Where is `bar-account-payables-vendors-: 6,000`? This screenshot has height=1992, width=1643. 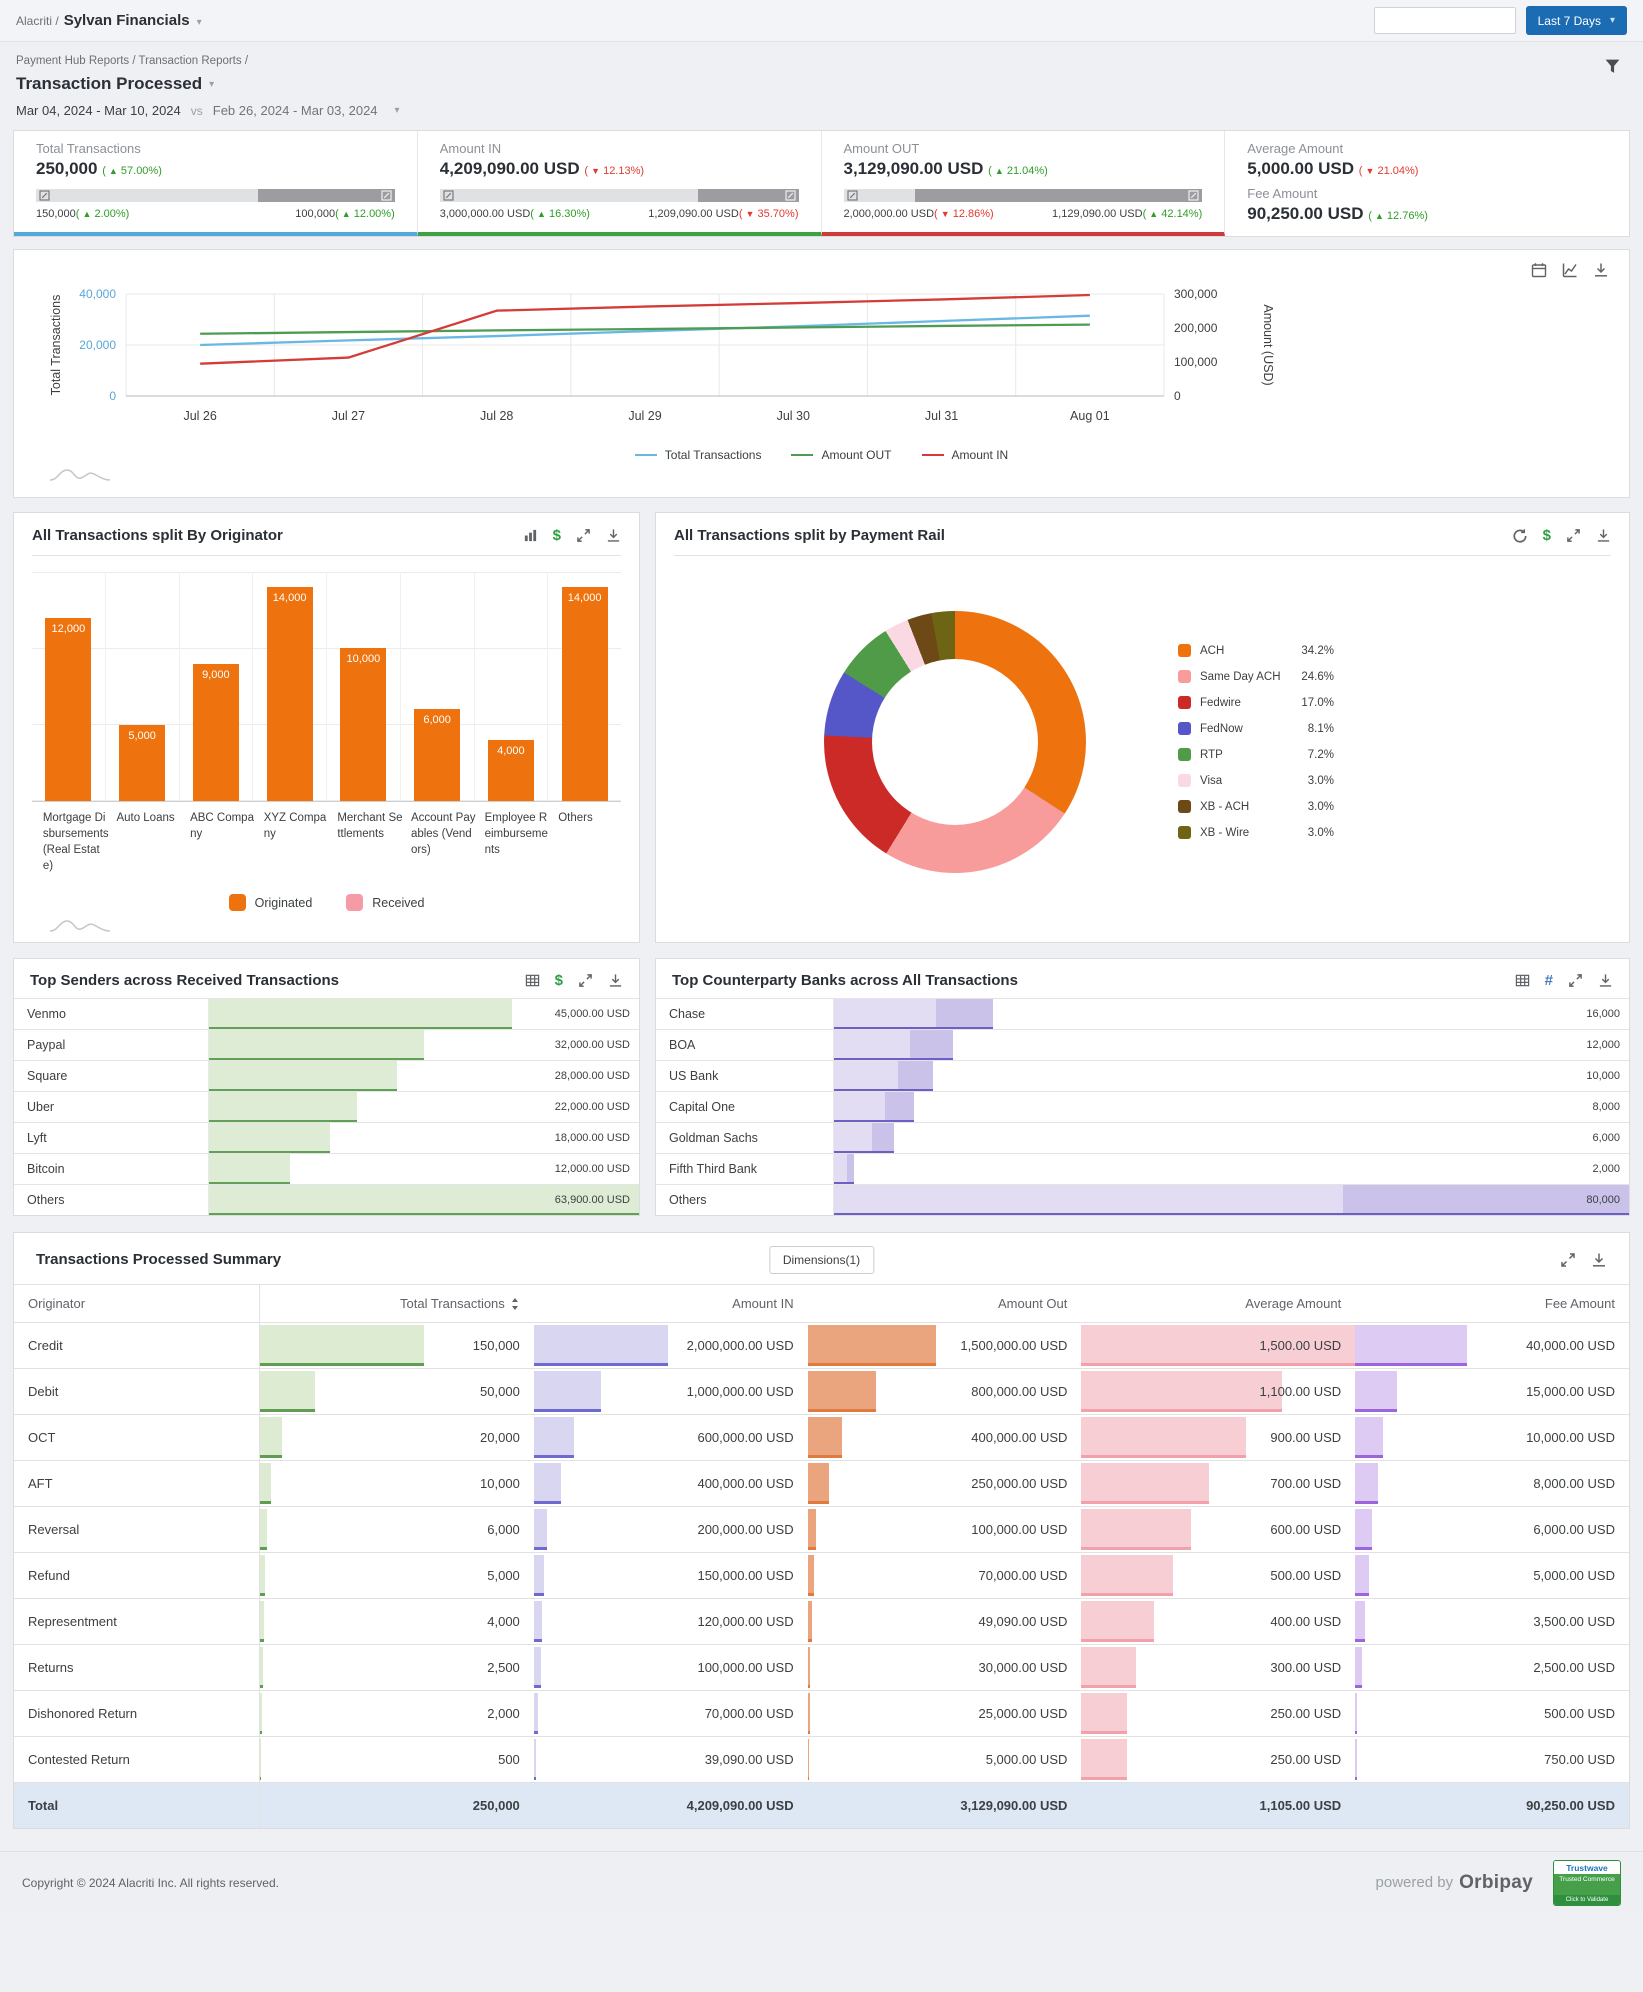 bar-account-payables-vendors-: 6,000 is located at coordinates (437, 755).